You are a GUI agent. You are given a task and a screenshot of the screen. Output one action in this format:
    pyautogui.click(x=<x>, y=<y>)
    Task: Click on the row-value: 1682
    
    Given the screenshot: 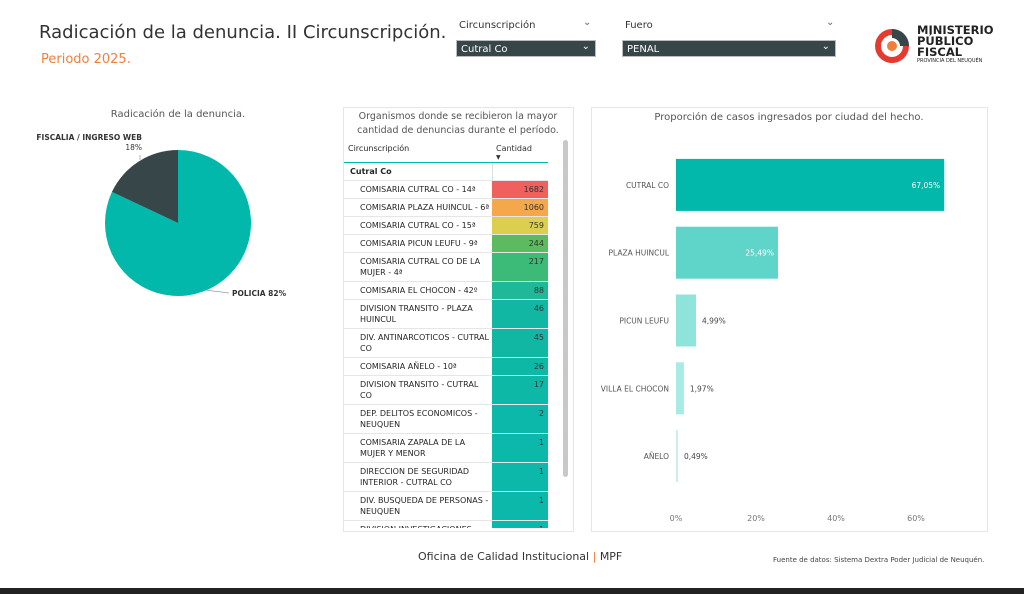 What is the action you would take?
    pyautogui.click(x=520, y=189)
    